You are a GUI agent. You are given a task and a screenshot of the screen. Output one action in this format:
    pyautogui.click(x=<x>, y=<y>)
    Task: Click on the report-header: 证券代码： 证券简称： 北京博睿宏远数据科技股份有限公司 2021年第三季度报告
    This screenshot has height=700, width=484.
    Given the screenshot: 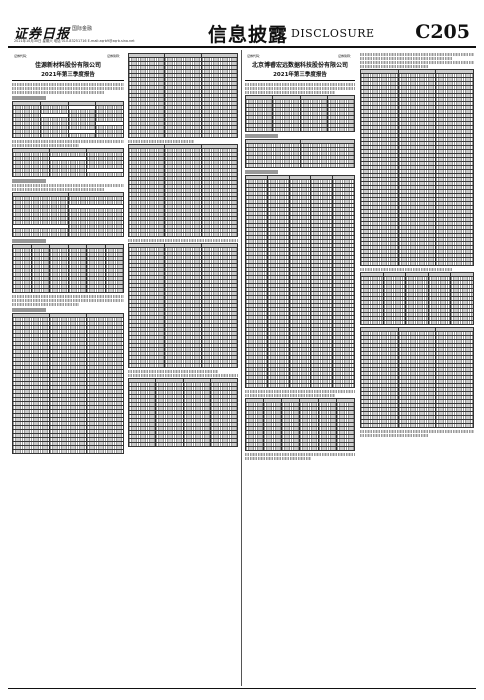 What is the action you would take?
    pyautogui.click(x=300, y=67)
    